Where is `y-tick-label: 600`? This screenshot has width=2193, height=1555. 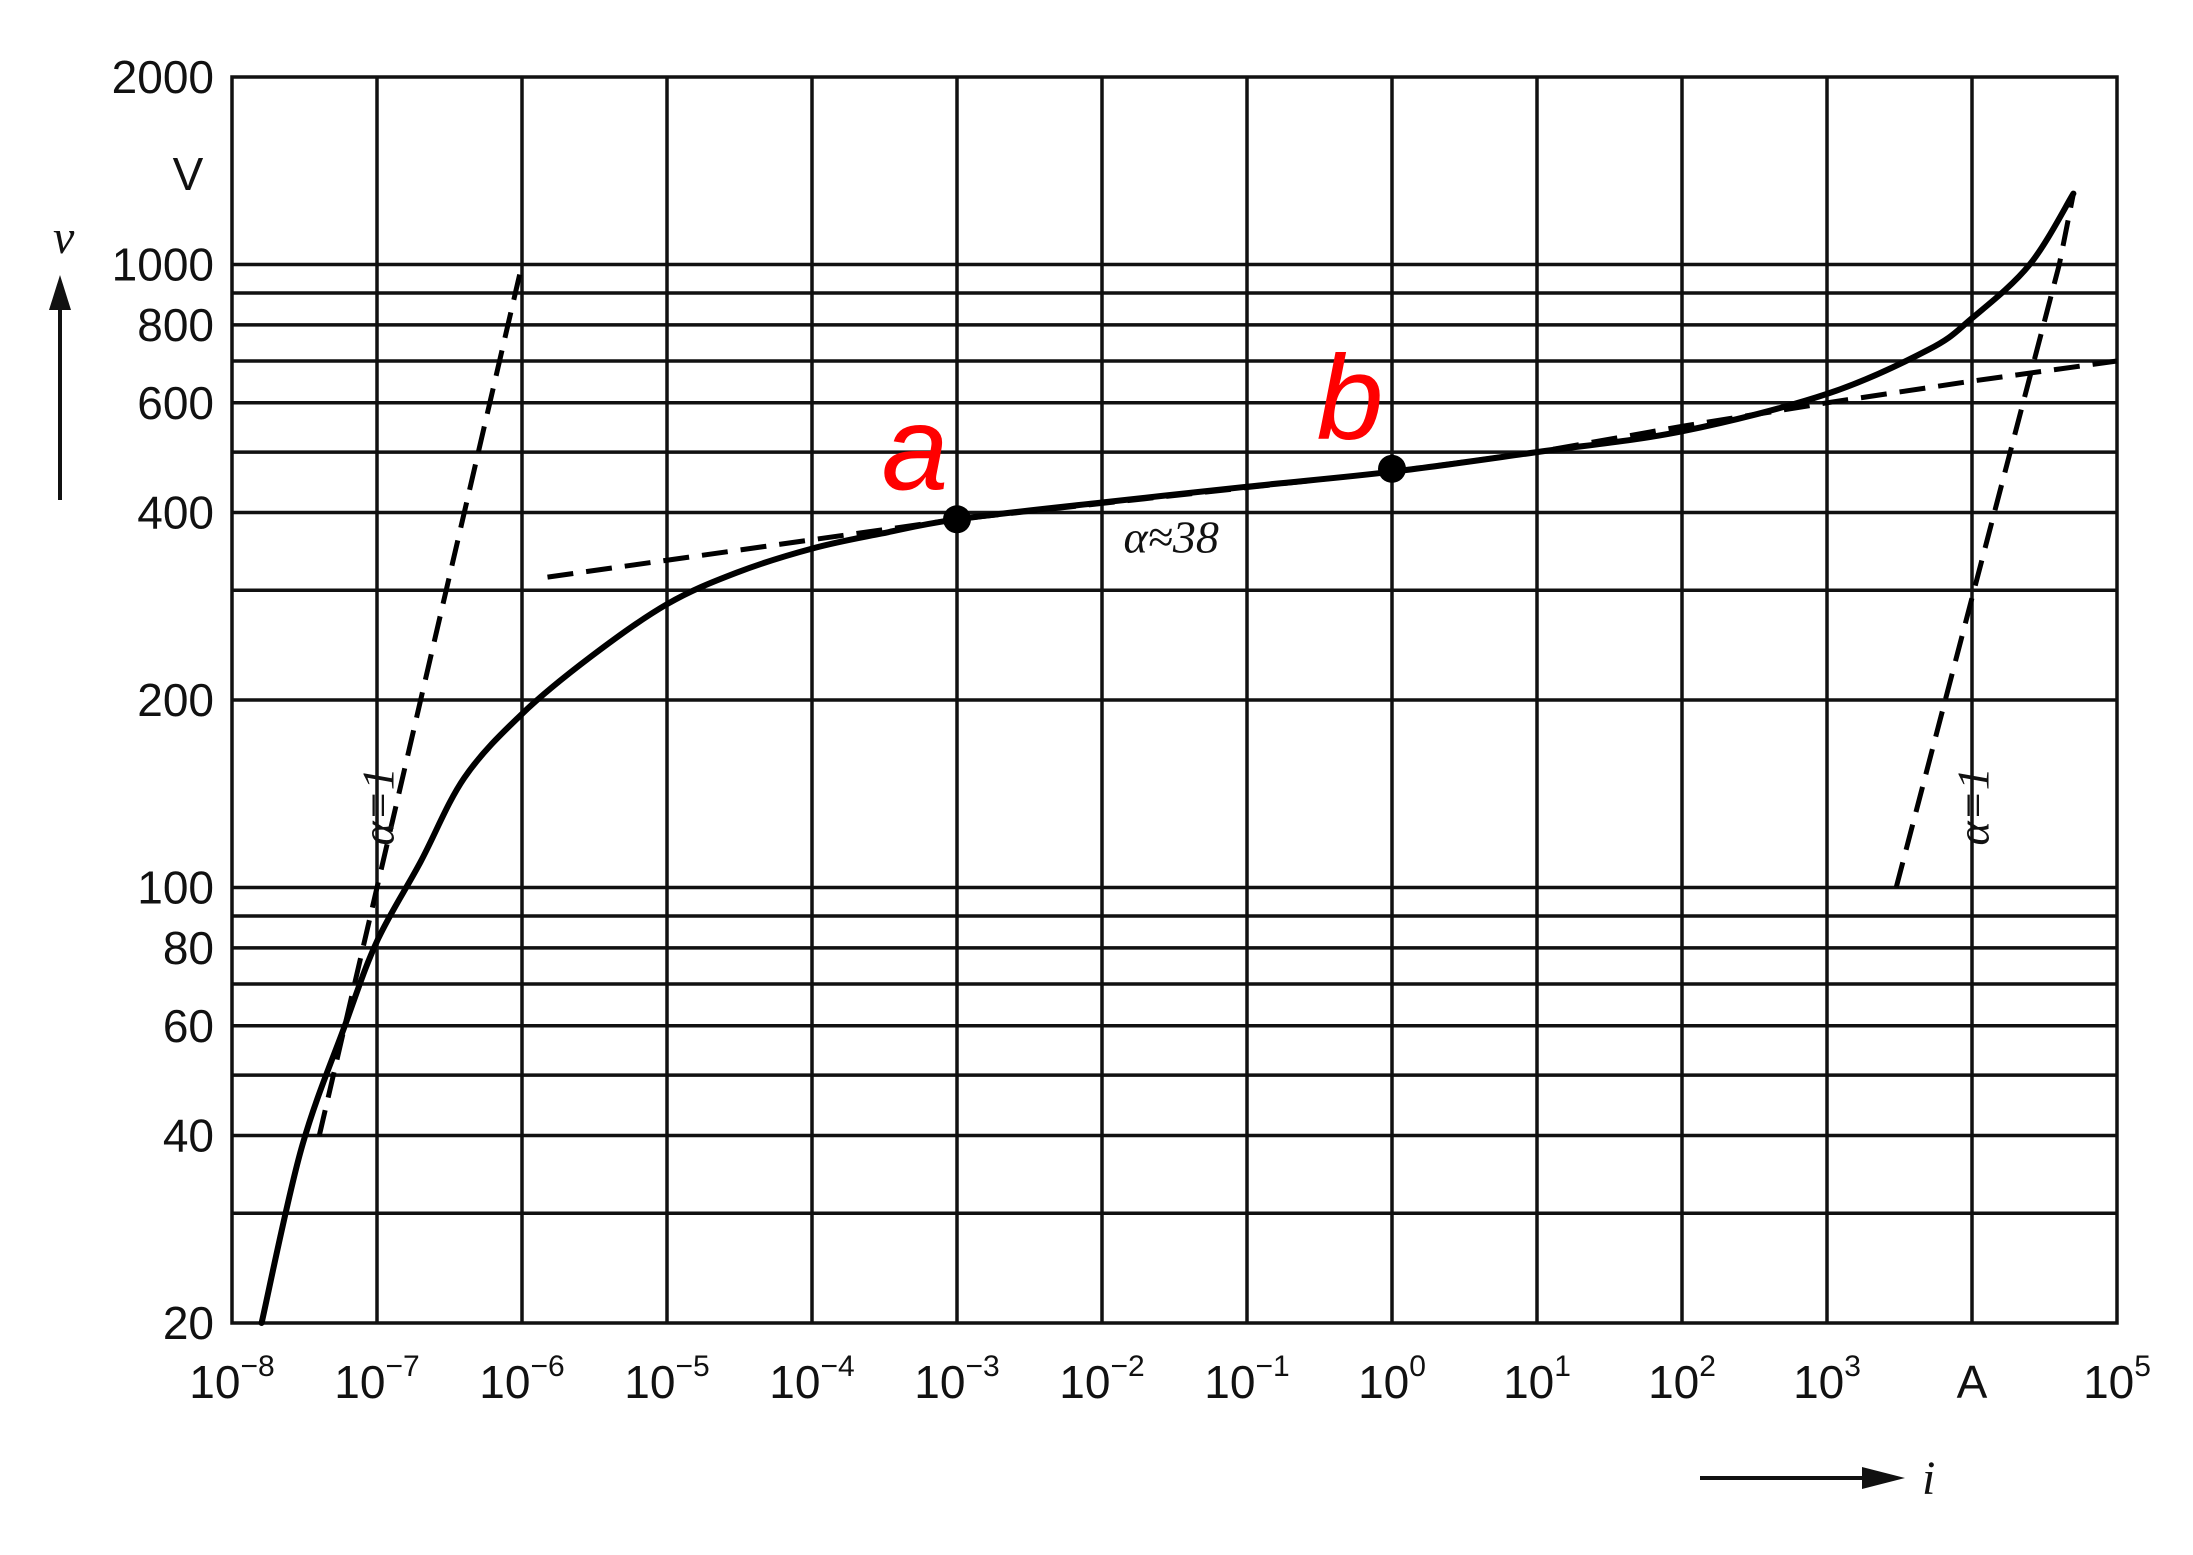 y-tick-label: 600 is located at coordinates (175, 403).